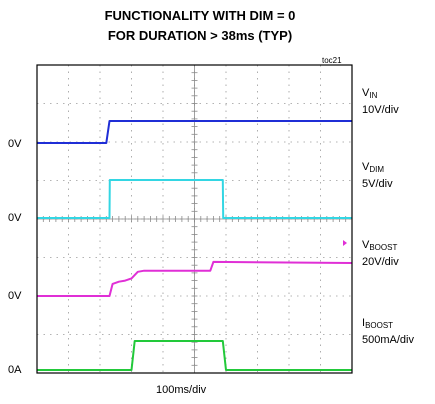 The width and height of the screenshot is (435, 404). I want to click on zero-label-vdim: 0V, so click(15, 218).